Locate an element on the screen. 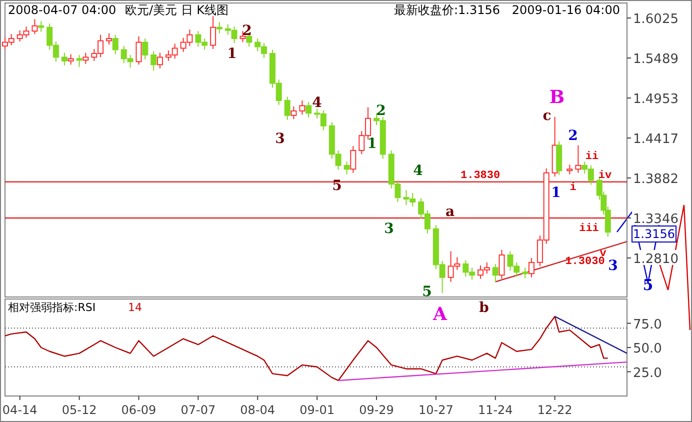 This screenshot has width=692, height=422. x-tick-label: 04-14 is located at coordinates (20, 410).